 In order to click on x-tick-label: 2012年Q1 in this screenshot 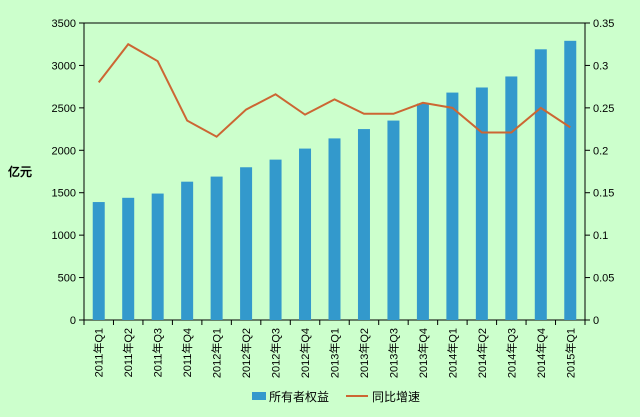, I will do `click(217, 353)`.